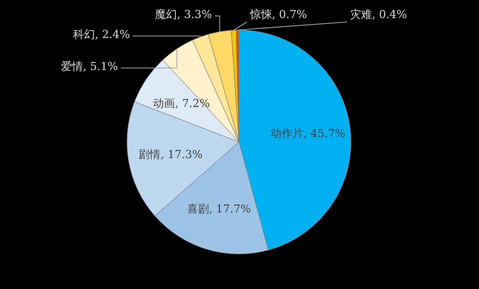 The image size is (479, 289). What do you see at coordinates (218, 209) in the screenshot?
I see `slice-label: 喜剧, 17.7%` at bounding box center [218, 209].